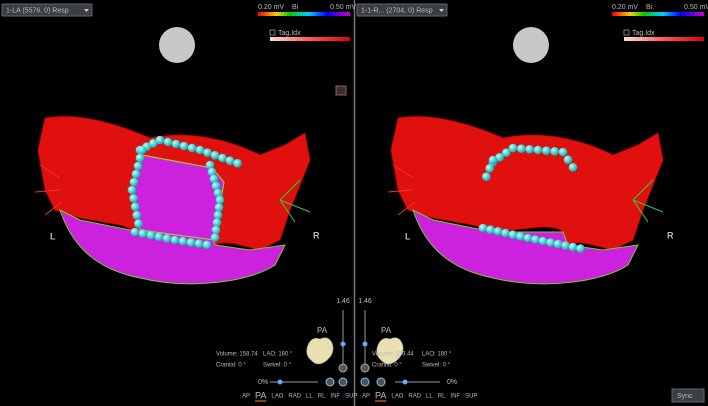 The width and height of the screenshot is (708, 406). Describe the element at coordinates (289, 33) in the screenshot. I see `tag-label: Tag.Idx` at that location.